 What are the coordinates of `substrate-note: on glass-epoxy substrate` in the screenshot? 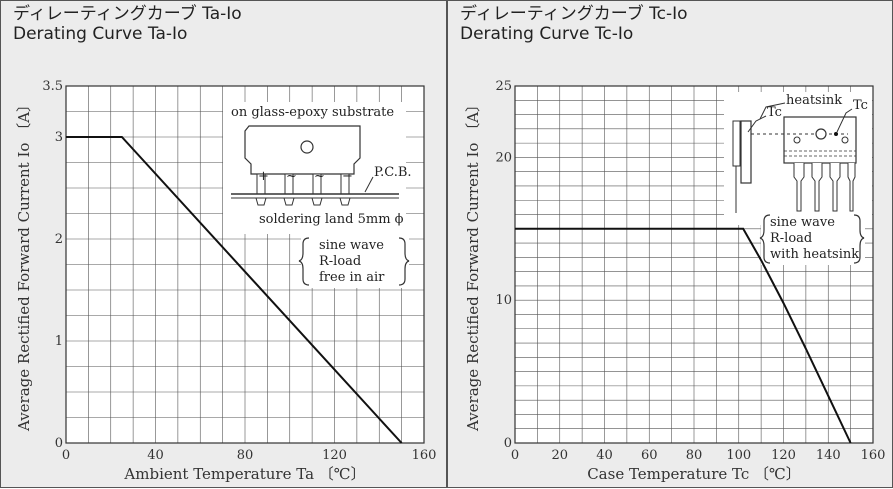 It's located at (312, 112).